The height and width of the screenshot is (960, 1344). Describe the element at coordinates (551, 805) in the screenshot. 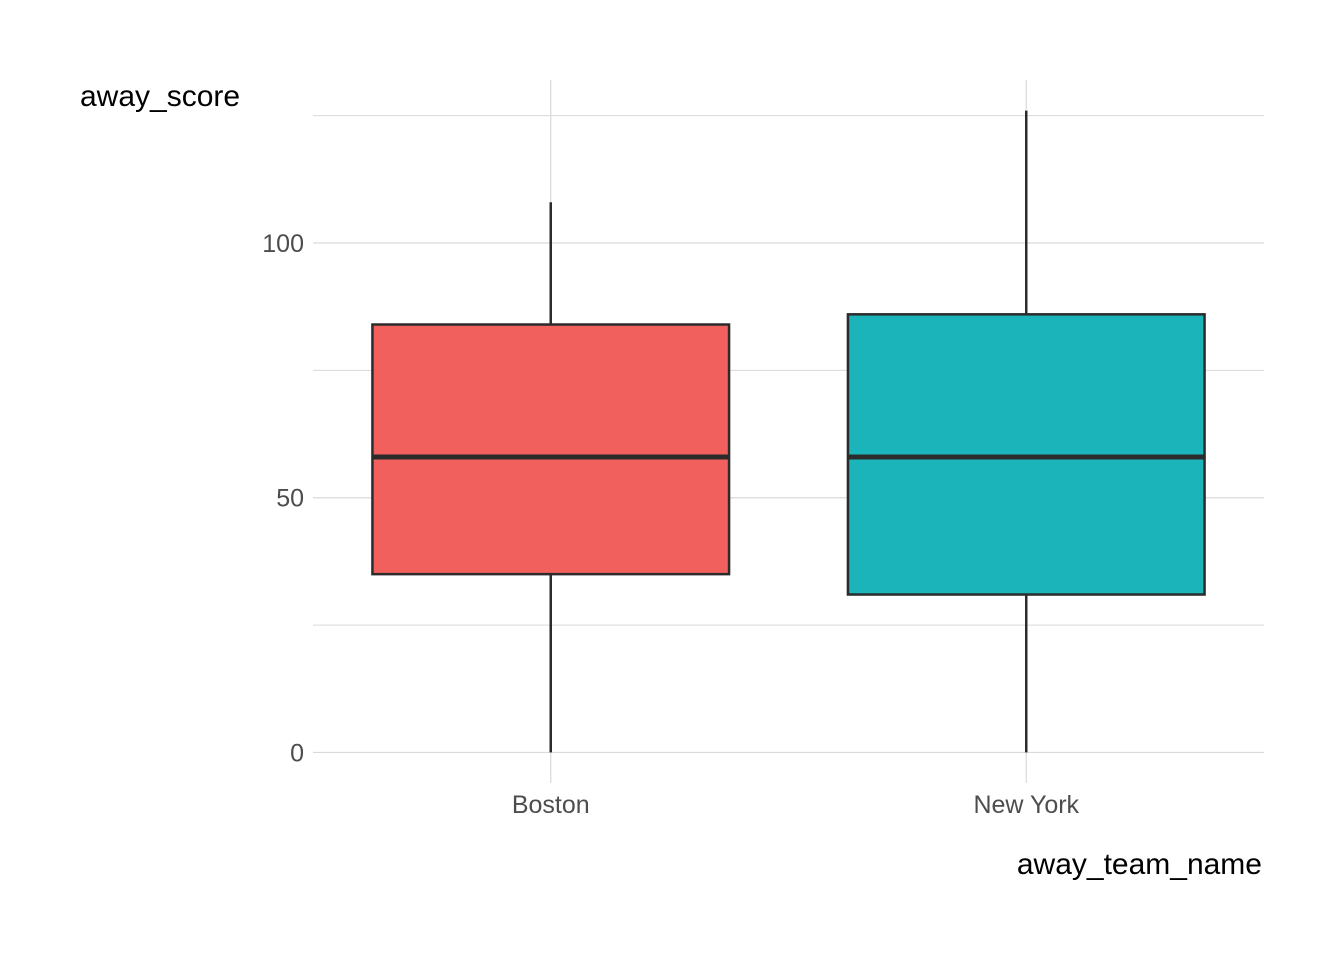

I see `x-tick-label: Boston` at that location.